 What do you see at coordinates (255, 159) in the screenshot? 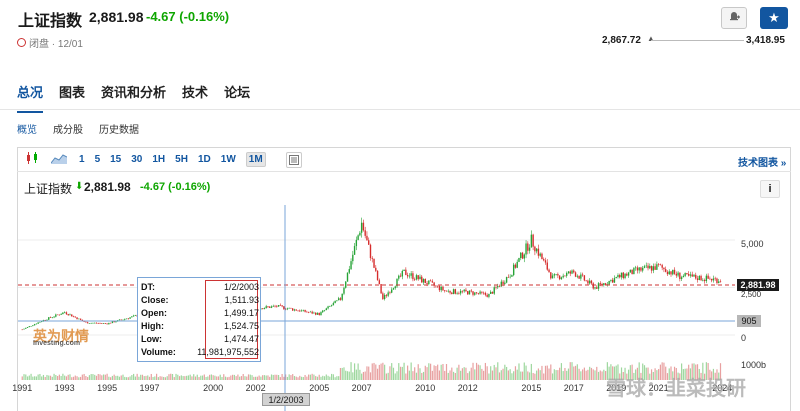
I see `interval-1m: 1M` at bounding box center [255, 159].